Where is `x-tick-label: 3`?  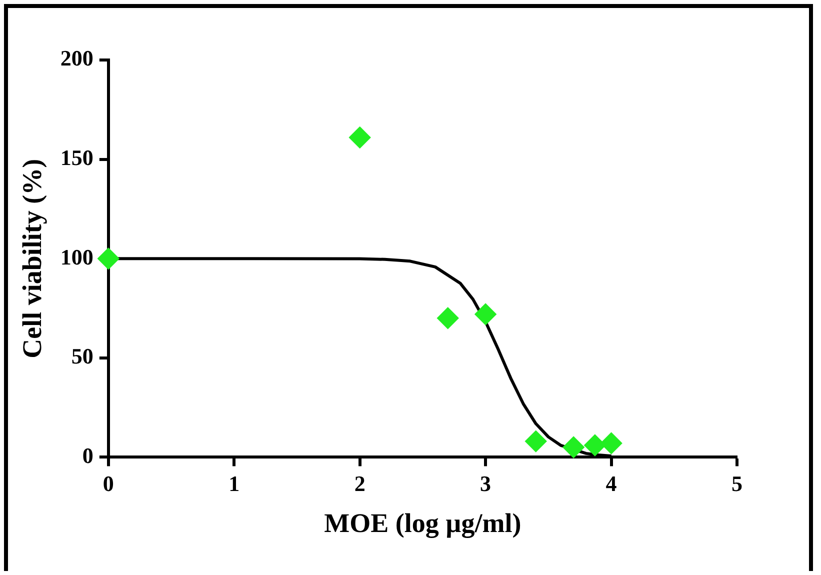 x-tick-label: 3 is located at coordinates (486, 483).